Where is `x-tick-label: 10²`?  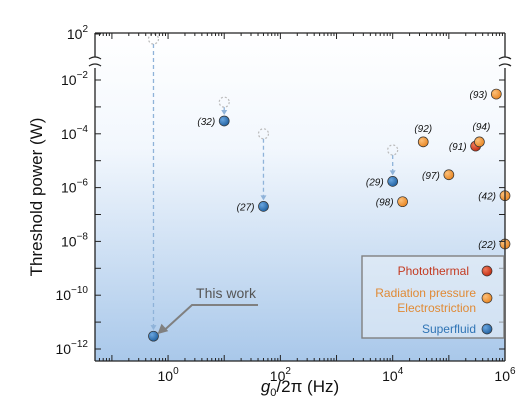 x-tick-label: 10² is located at coordinates (281, 375).